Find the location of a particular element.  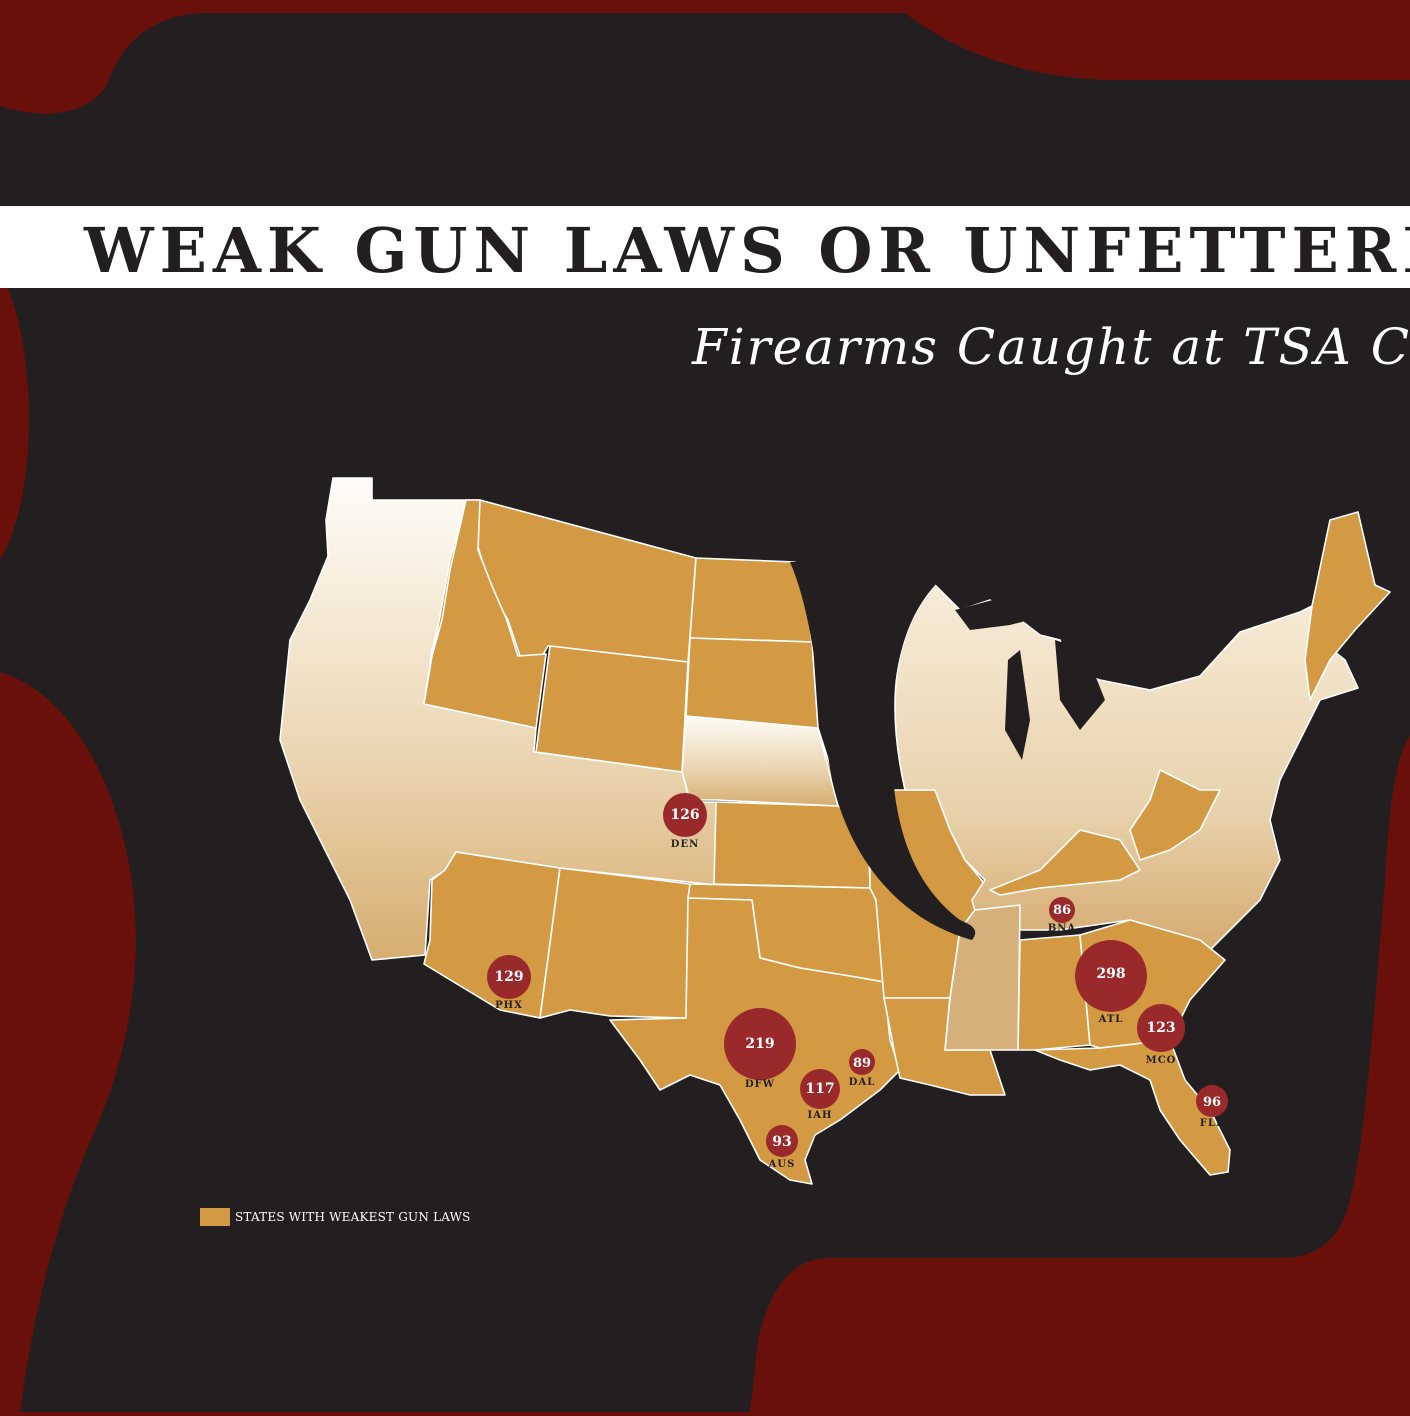

svg-text: AUS is located at coordinates (782, 1164).